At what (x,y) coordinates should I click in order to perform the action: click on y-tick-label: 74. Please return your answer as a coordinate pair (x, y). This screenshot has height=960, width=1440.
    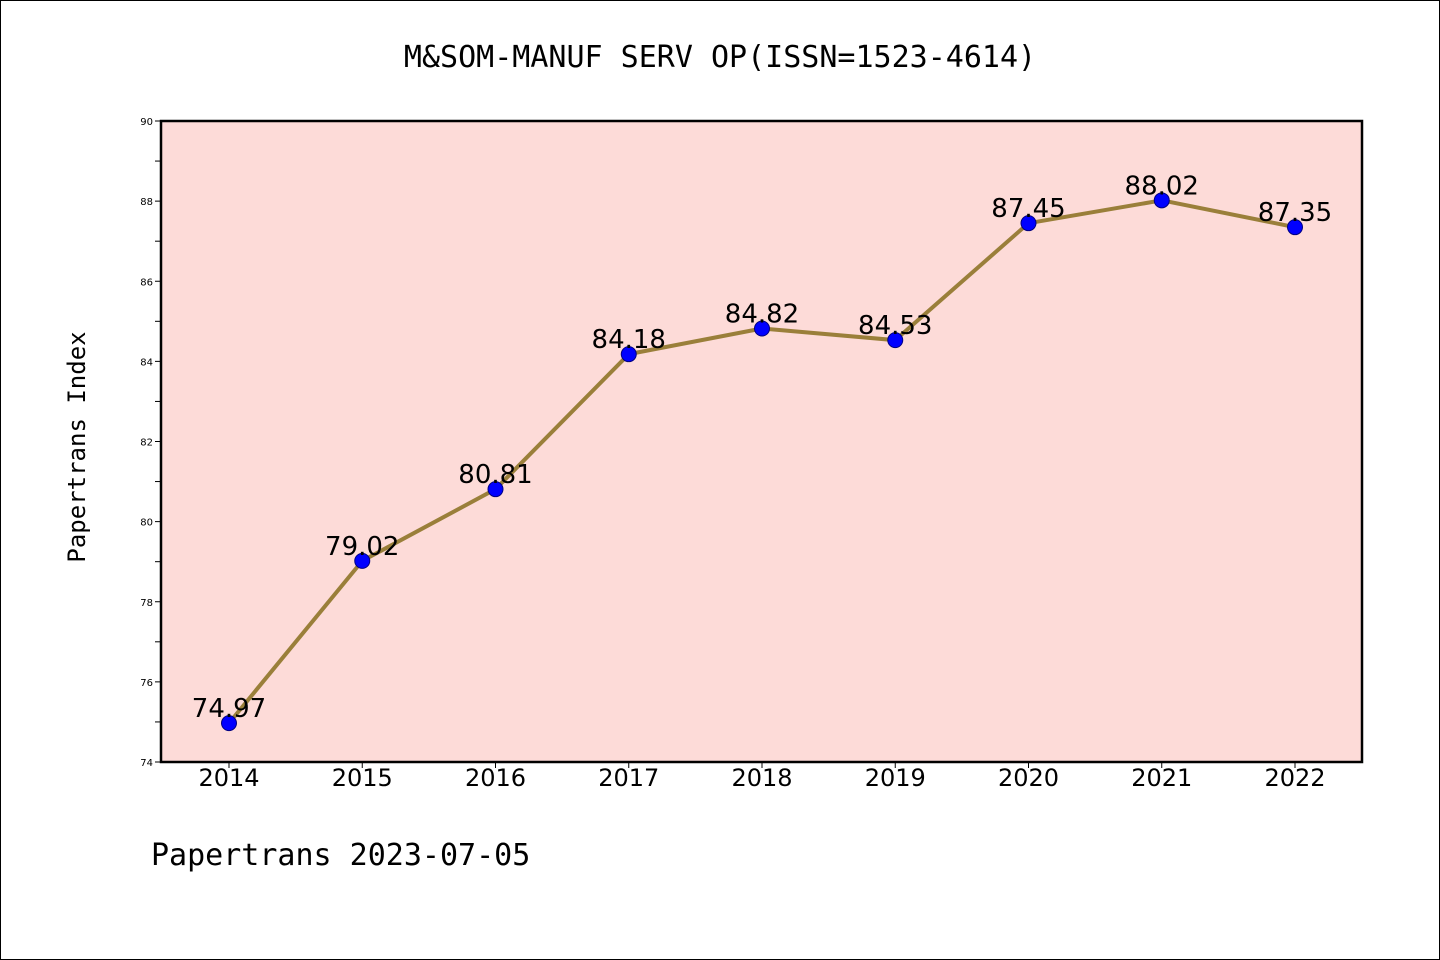
    Looking at the image, I should click on (146, 763).